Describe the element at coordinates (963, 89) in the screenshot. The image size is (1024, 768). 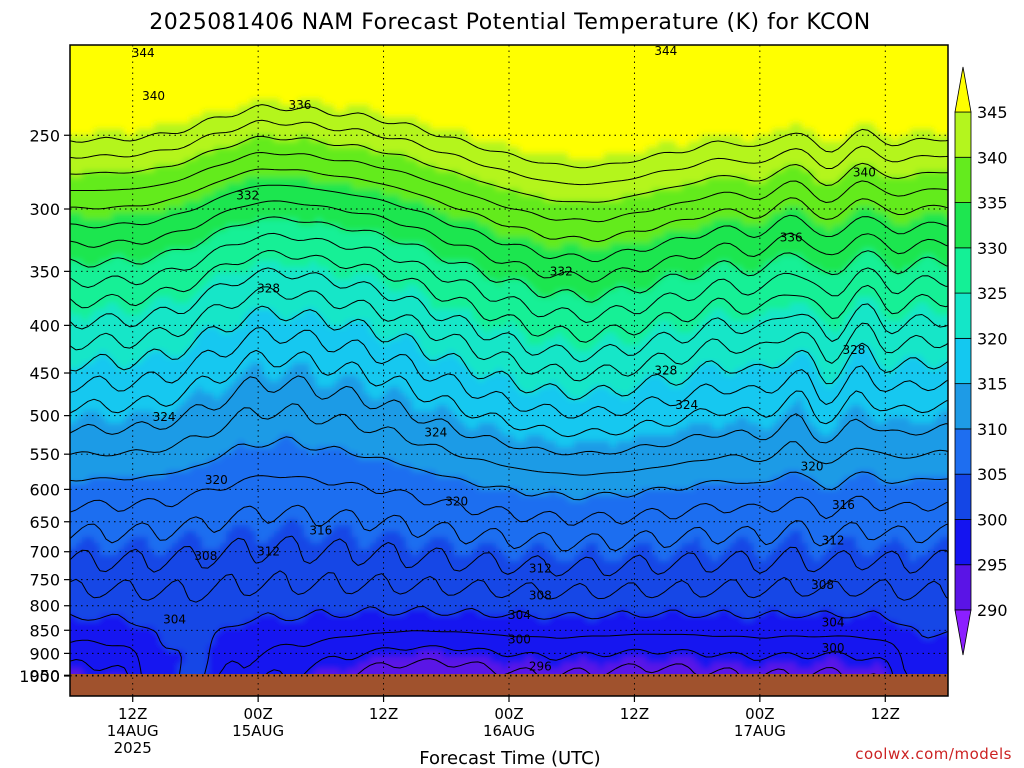
I see `colorbar-max-arrow` at that location.